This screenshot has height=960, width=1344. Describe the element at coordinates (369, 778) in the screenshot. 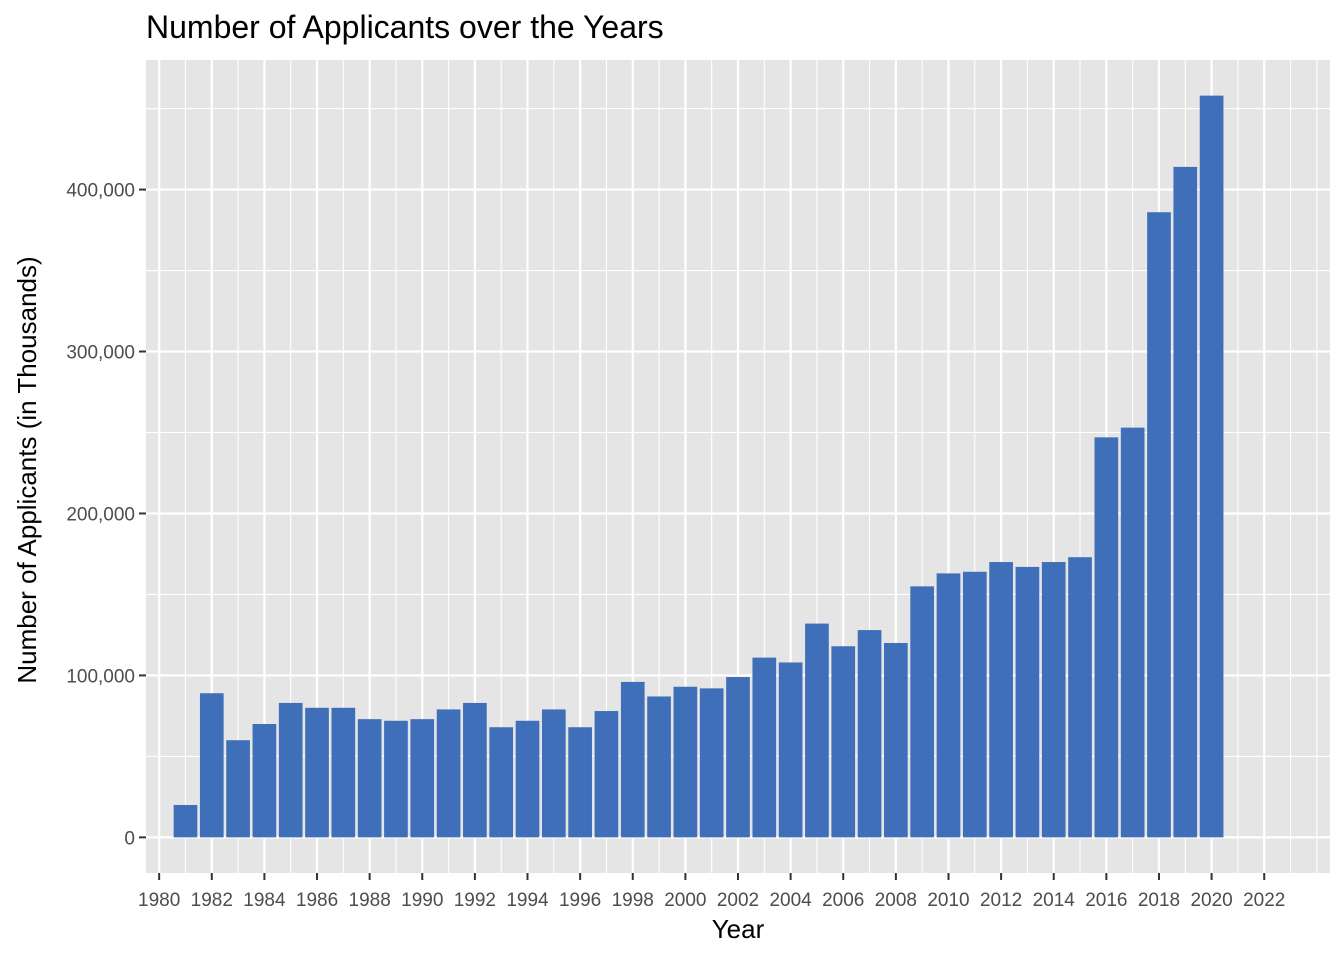

I see `bar-1988` at that location.